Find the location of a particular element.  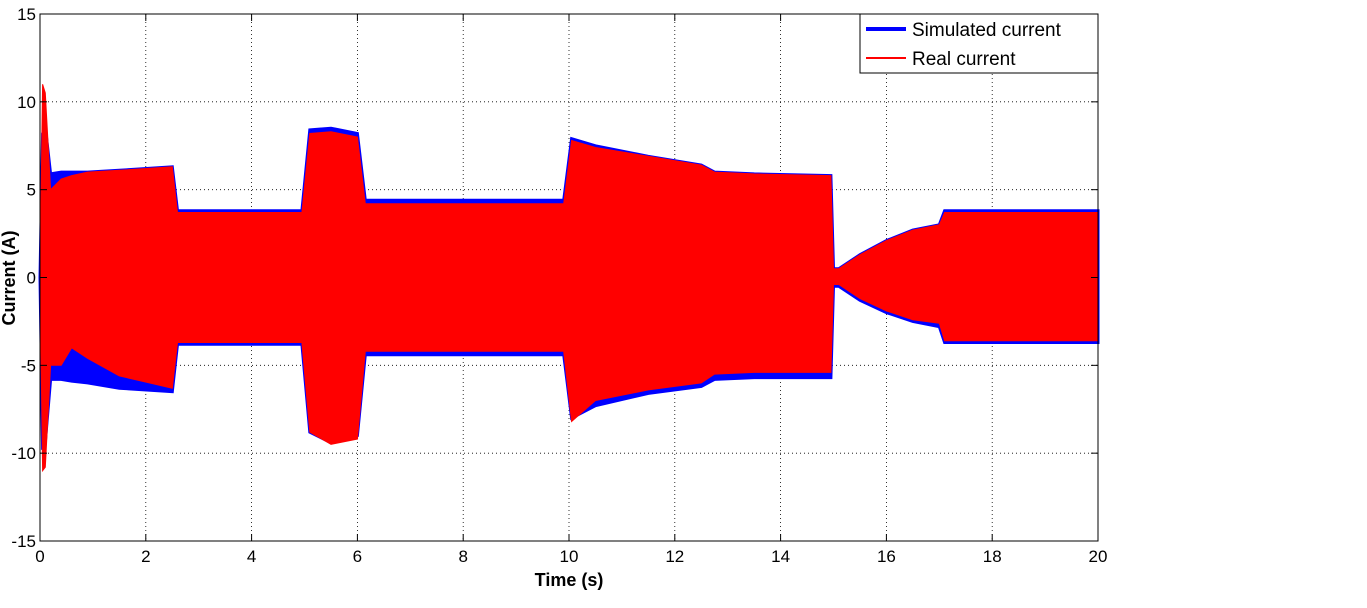

legend-label-simulated: Simulated current is located at coordinates (987, 30).